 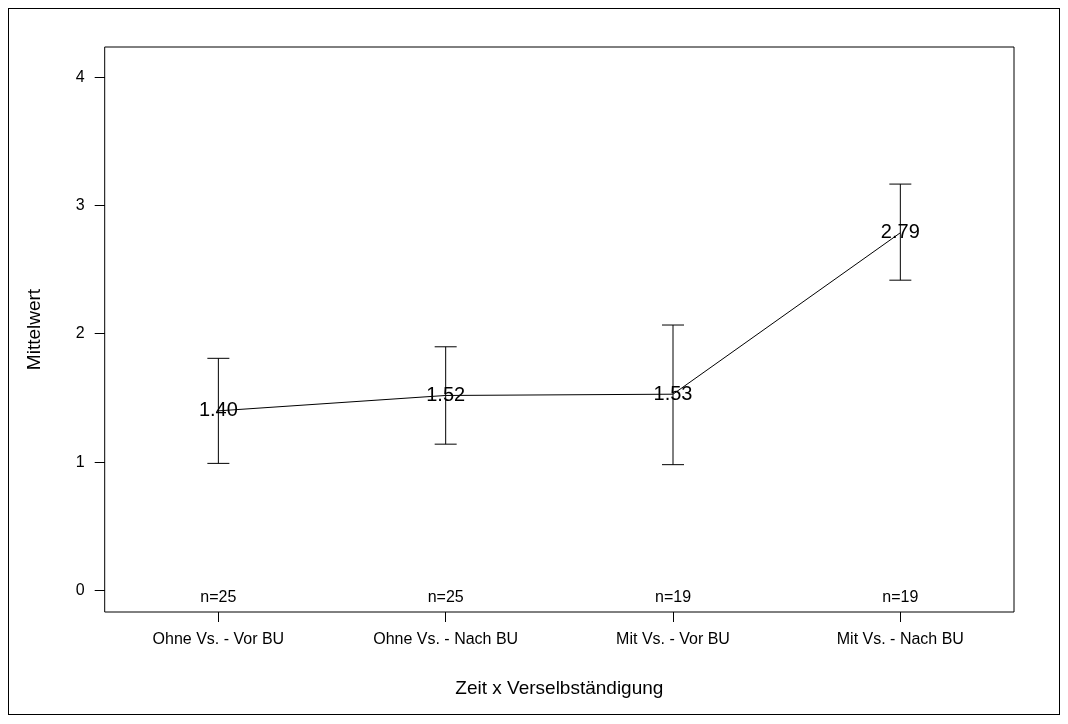 What do you see at coordinates (80, 589) in the screenshot?
I see `y-tick-label: 0` at bounding box center [80, 589].